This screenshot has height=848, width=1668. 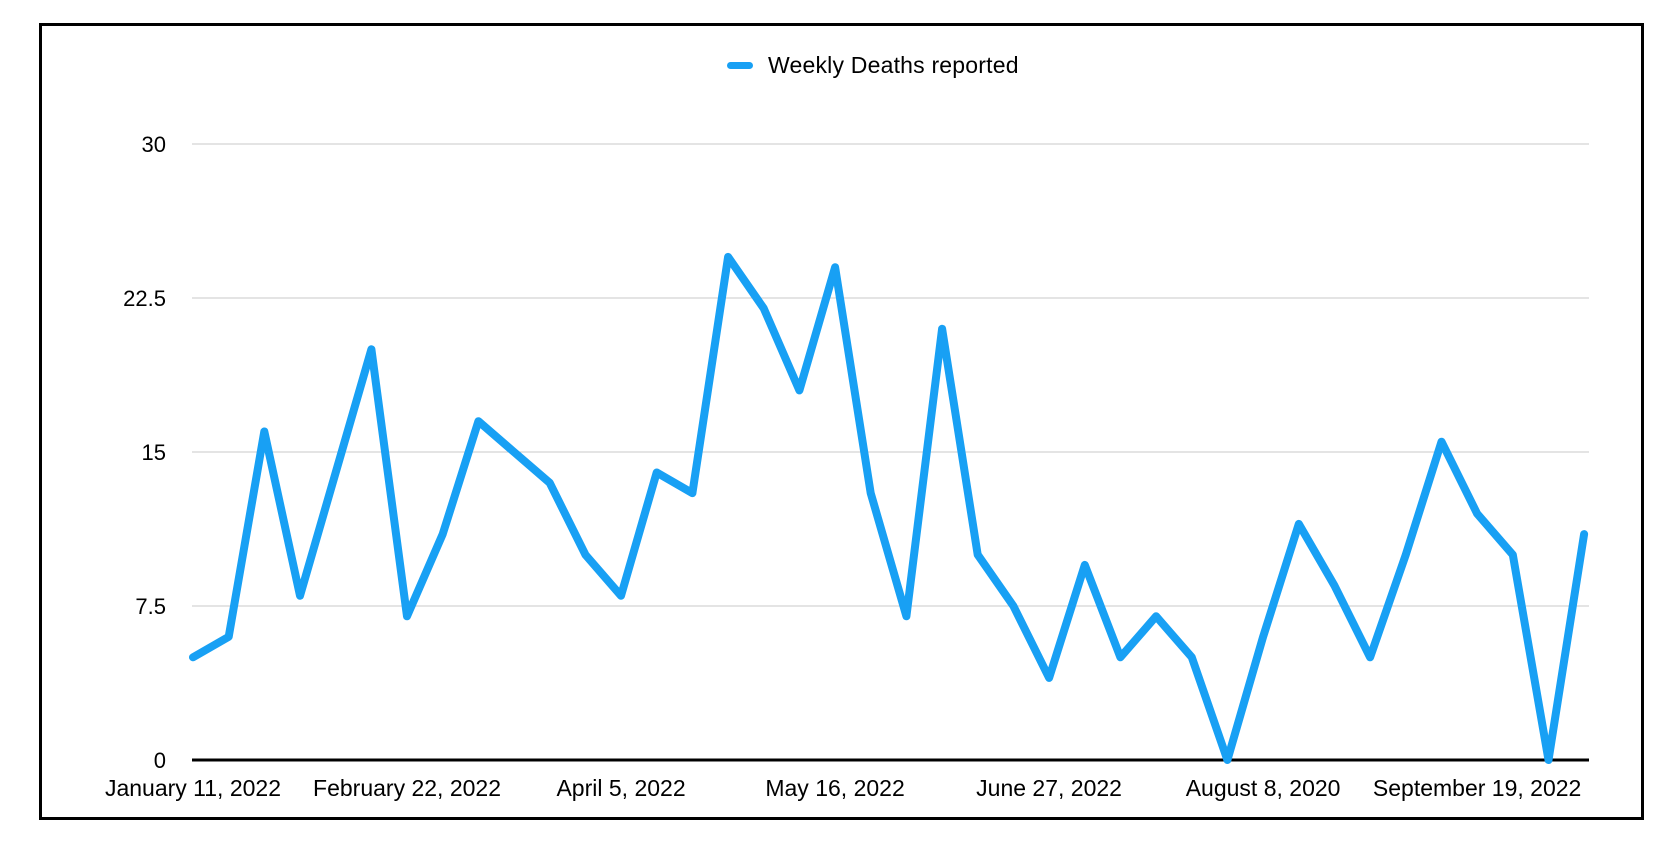 I want to click on y-tick-label-0: 0, so click(x=160, y=760).